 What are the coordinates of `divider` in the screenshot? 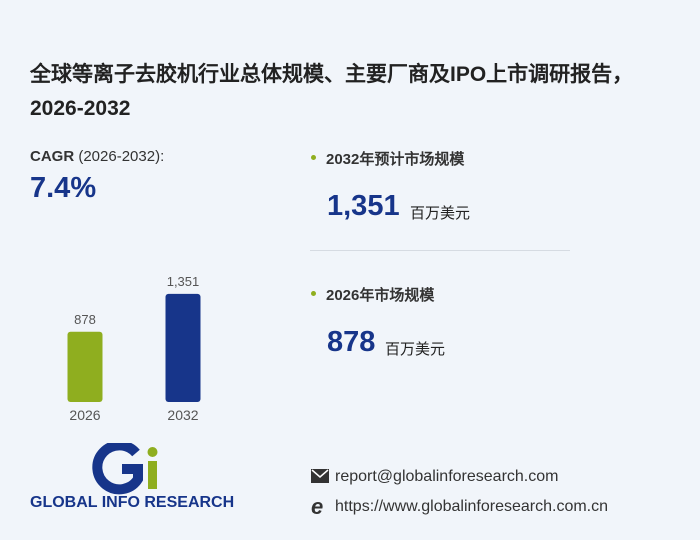 It's located at (440, 250).